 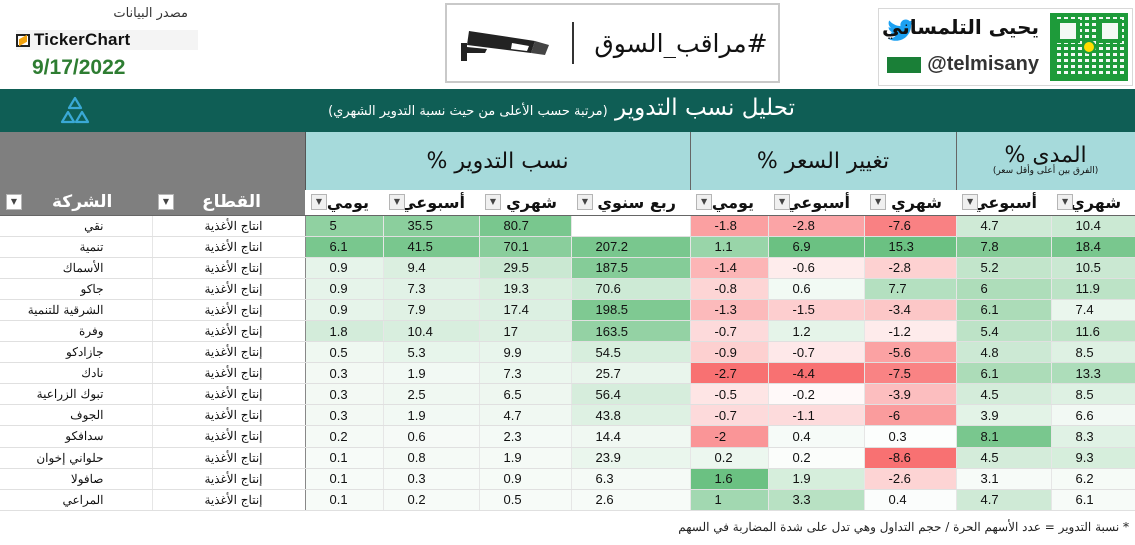 What do you see at coordinates (525, 310) in the screenshot?
I see `turnover-monthly-cell: 17.4` at bounding box center [525, 310].